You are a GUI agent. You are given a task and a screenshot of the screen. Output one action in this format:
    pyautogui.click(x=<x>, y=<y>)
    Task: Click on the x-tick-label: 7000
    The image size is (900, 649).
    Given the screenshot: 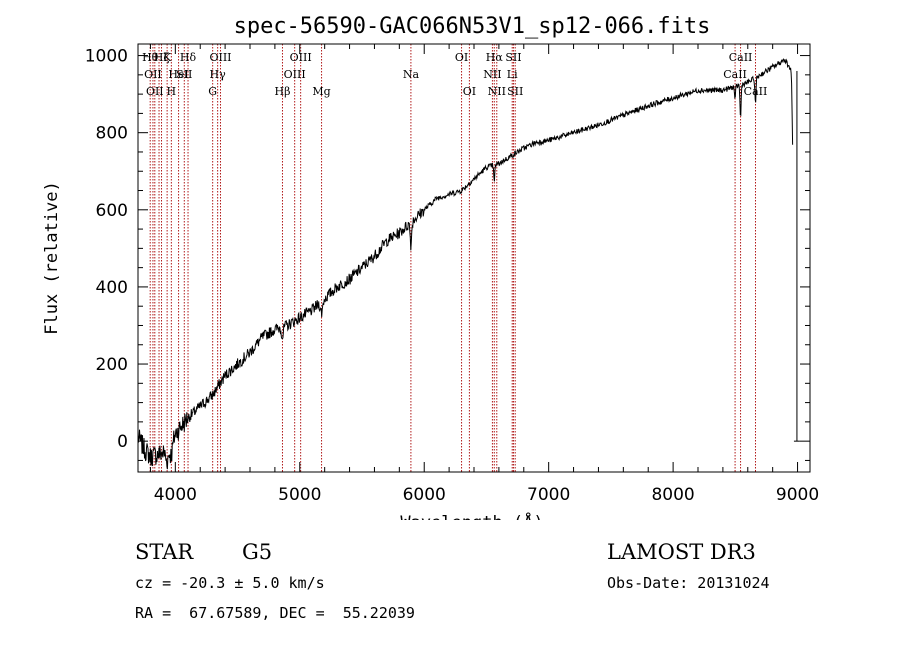 What is the action you would take?
    pyautogui.click(x=548, y=495)
    